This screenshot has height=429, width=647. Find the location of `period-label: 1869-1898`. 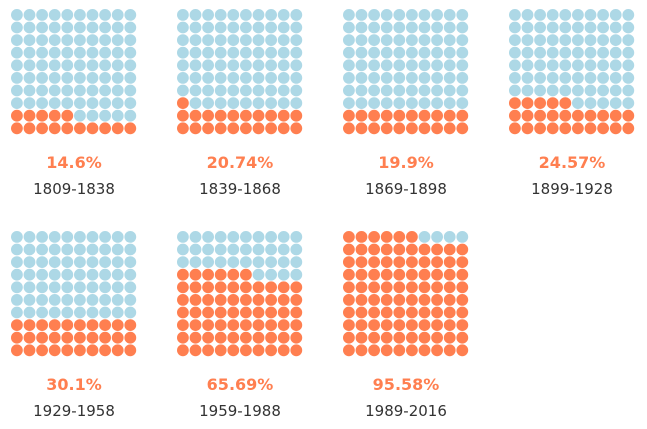

period-label: 1869-1898 is located at coordinates (406, 189).